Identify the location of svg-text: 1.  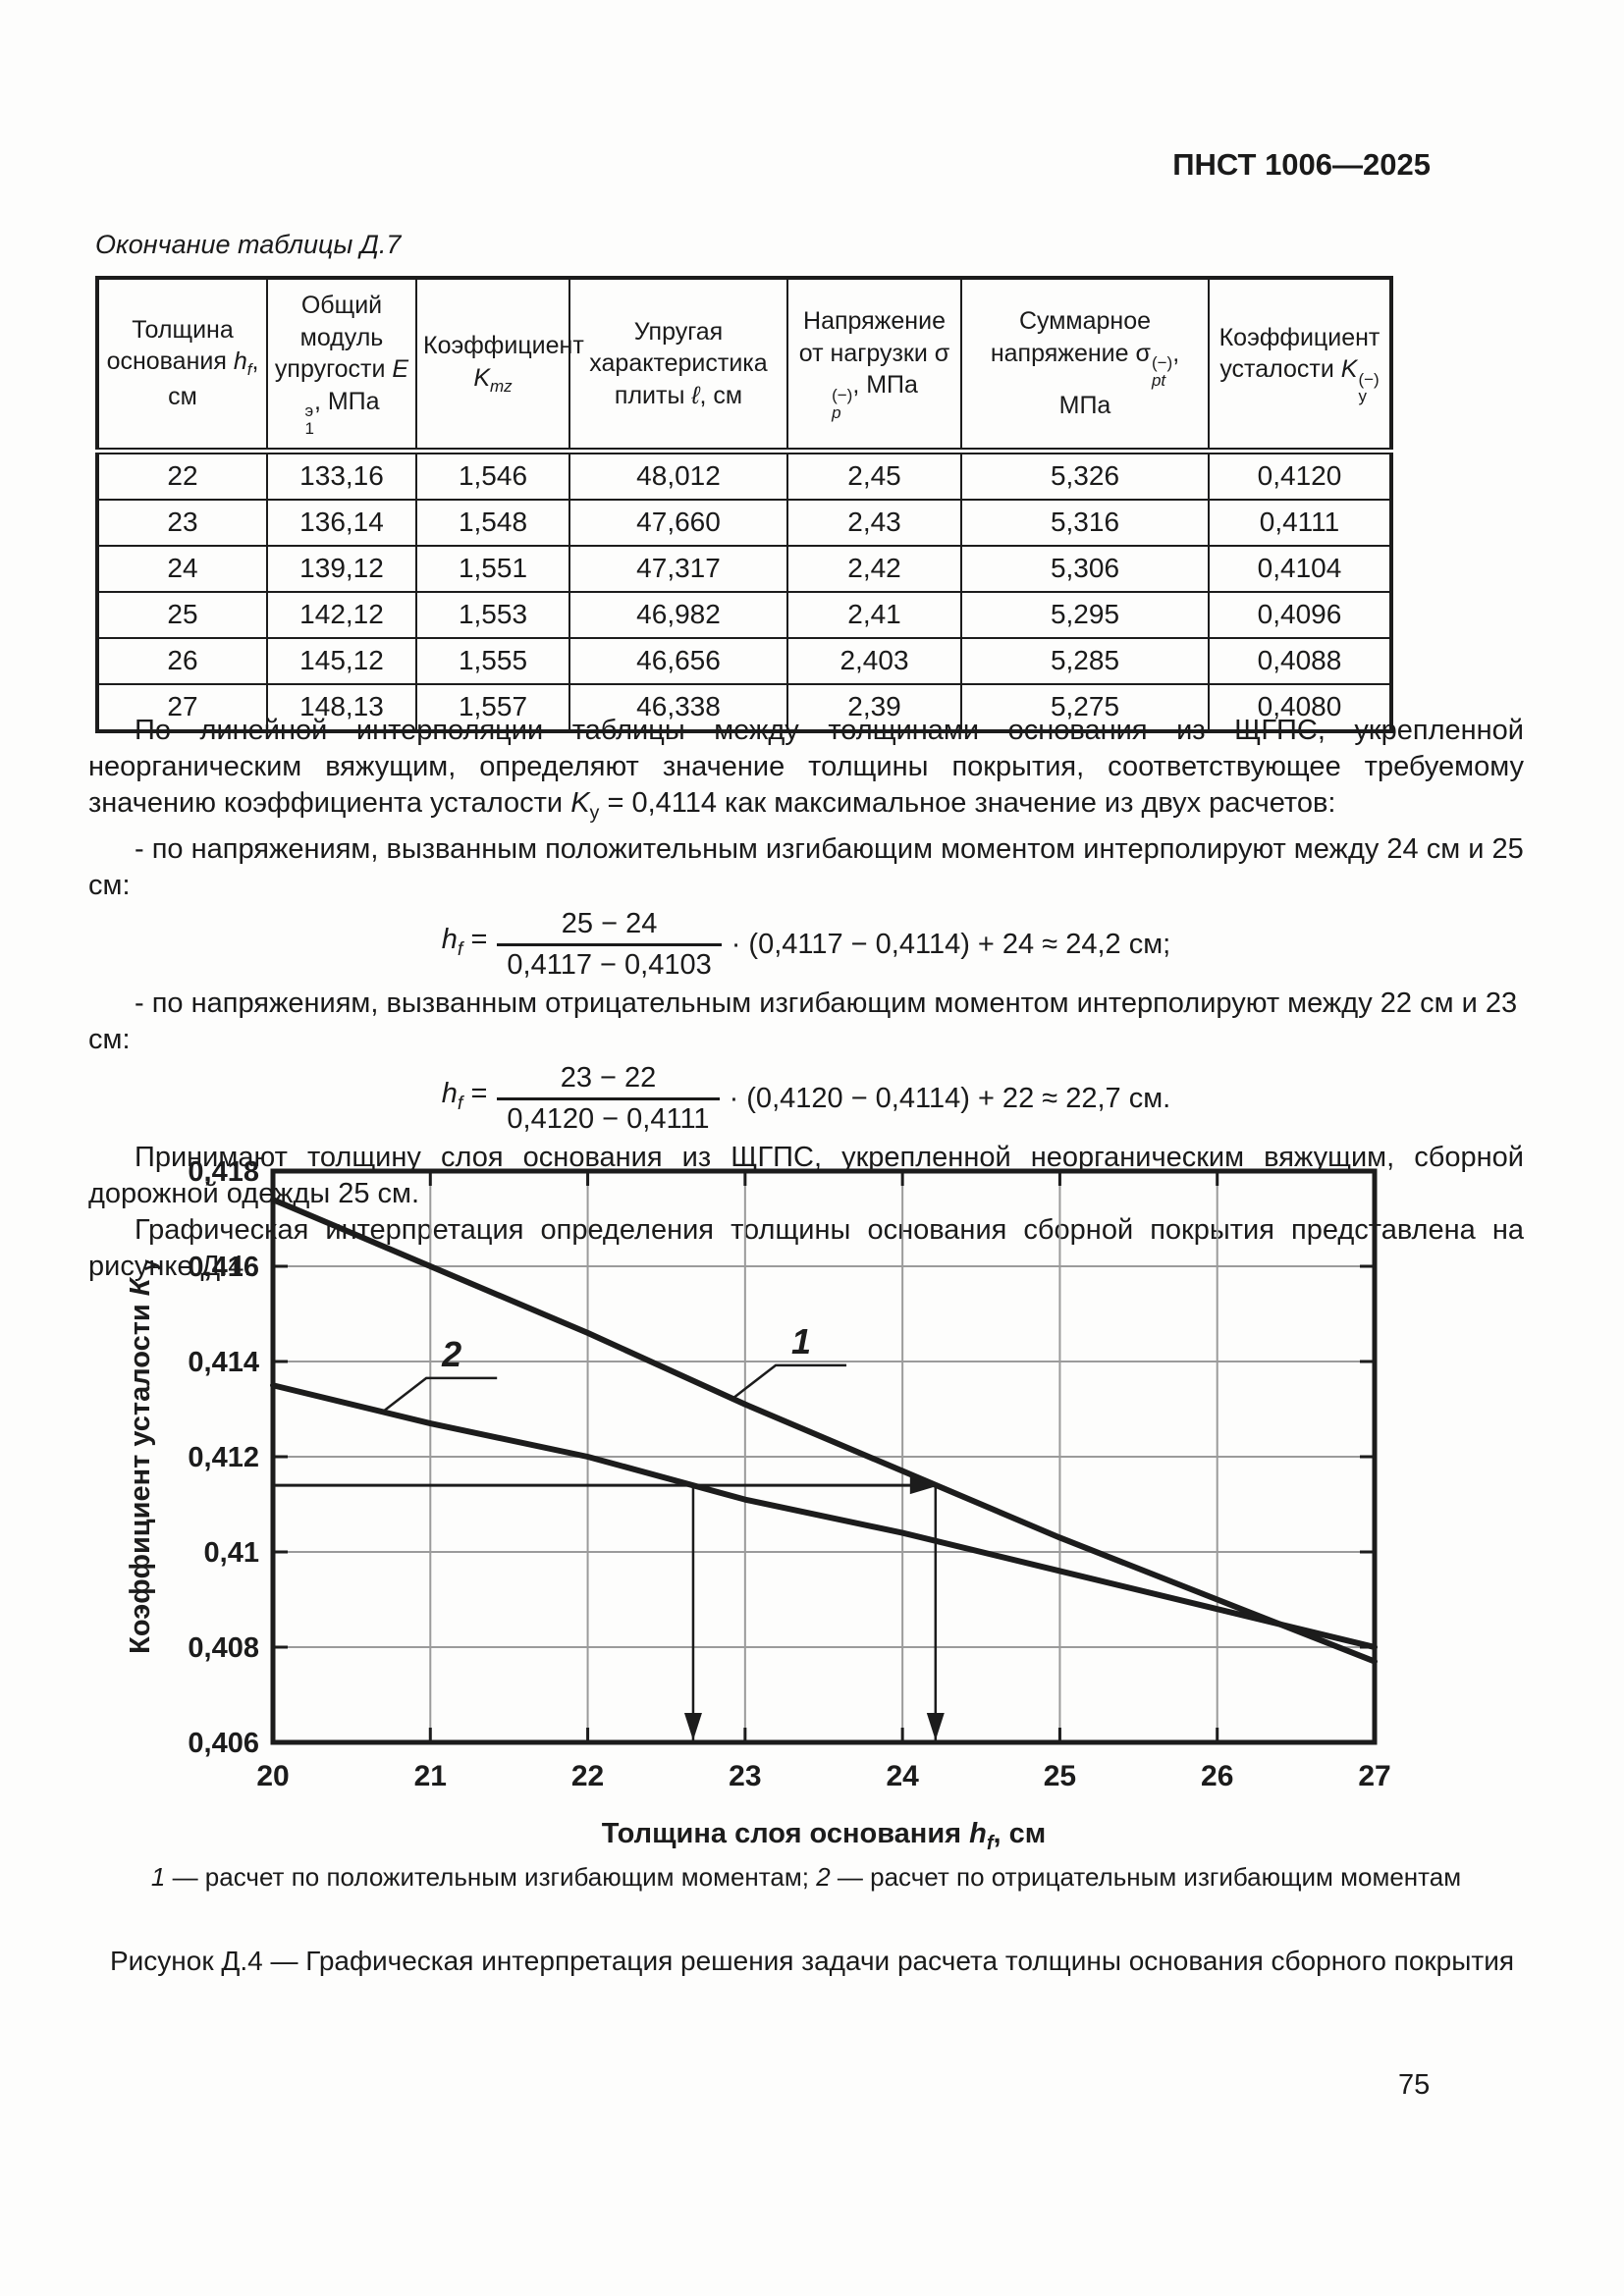
(801, 1341).